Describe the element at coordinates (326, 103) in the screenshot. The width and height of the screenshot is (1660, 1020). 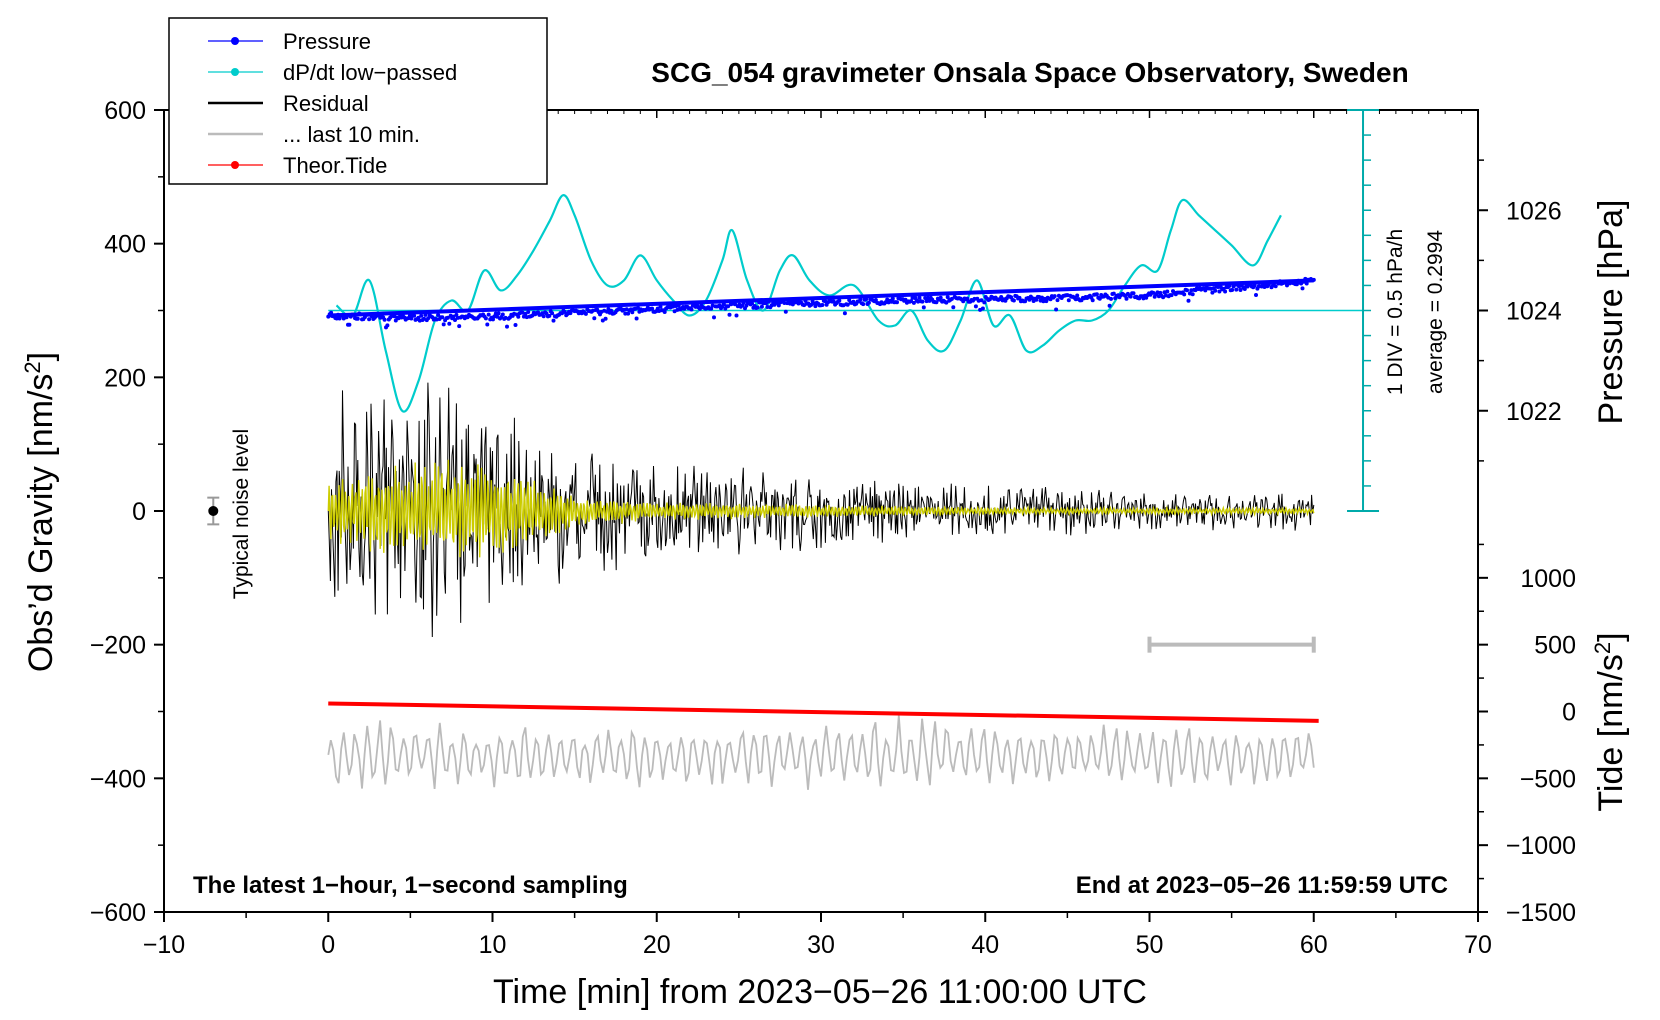
I see `legend-label: Residual` at that location.